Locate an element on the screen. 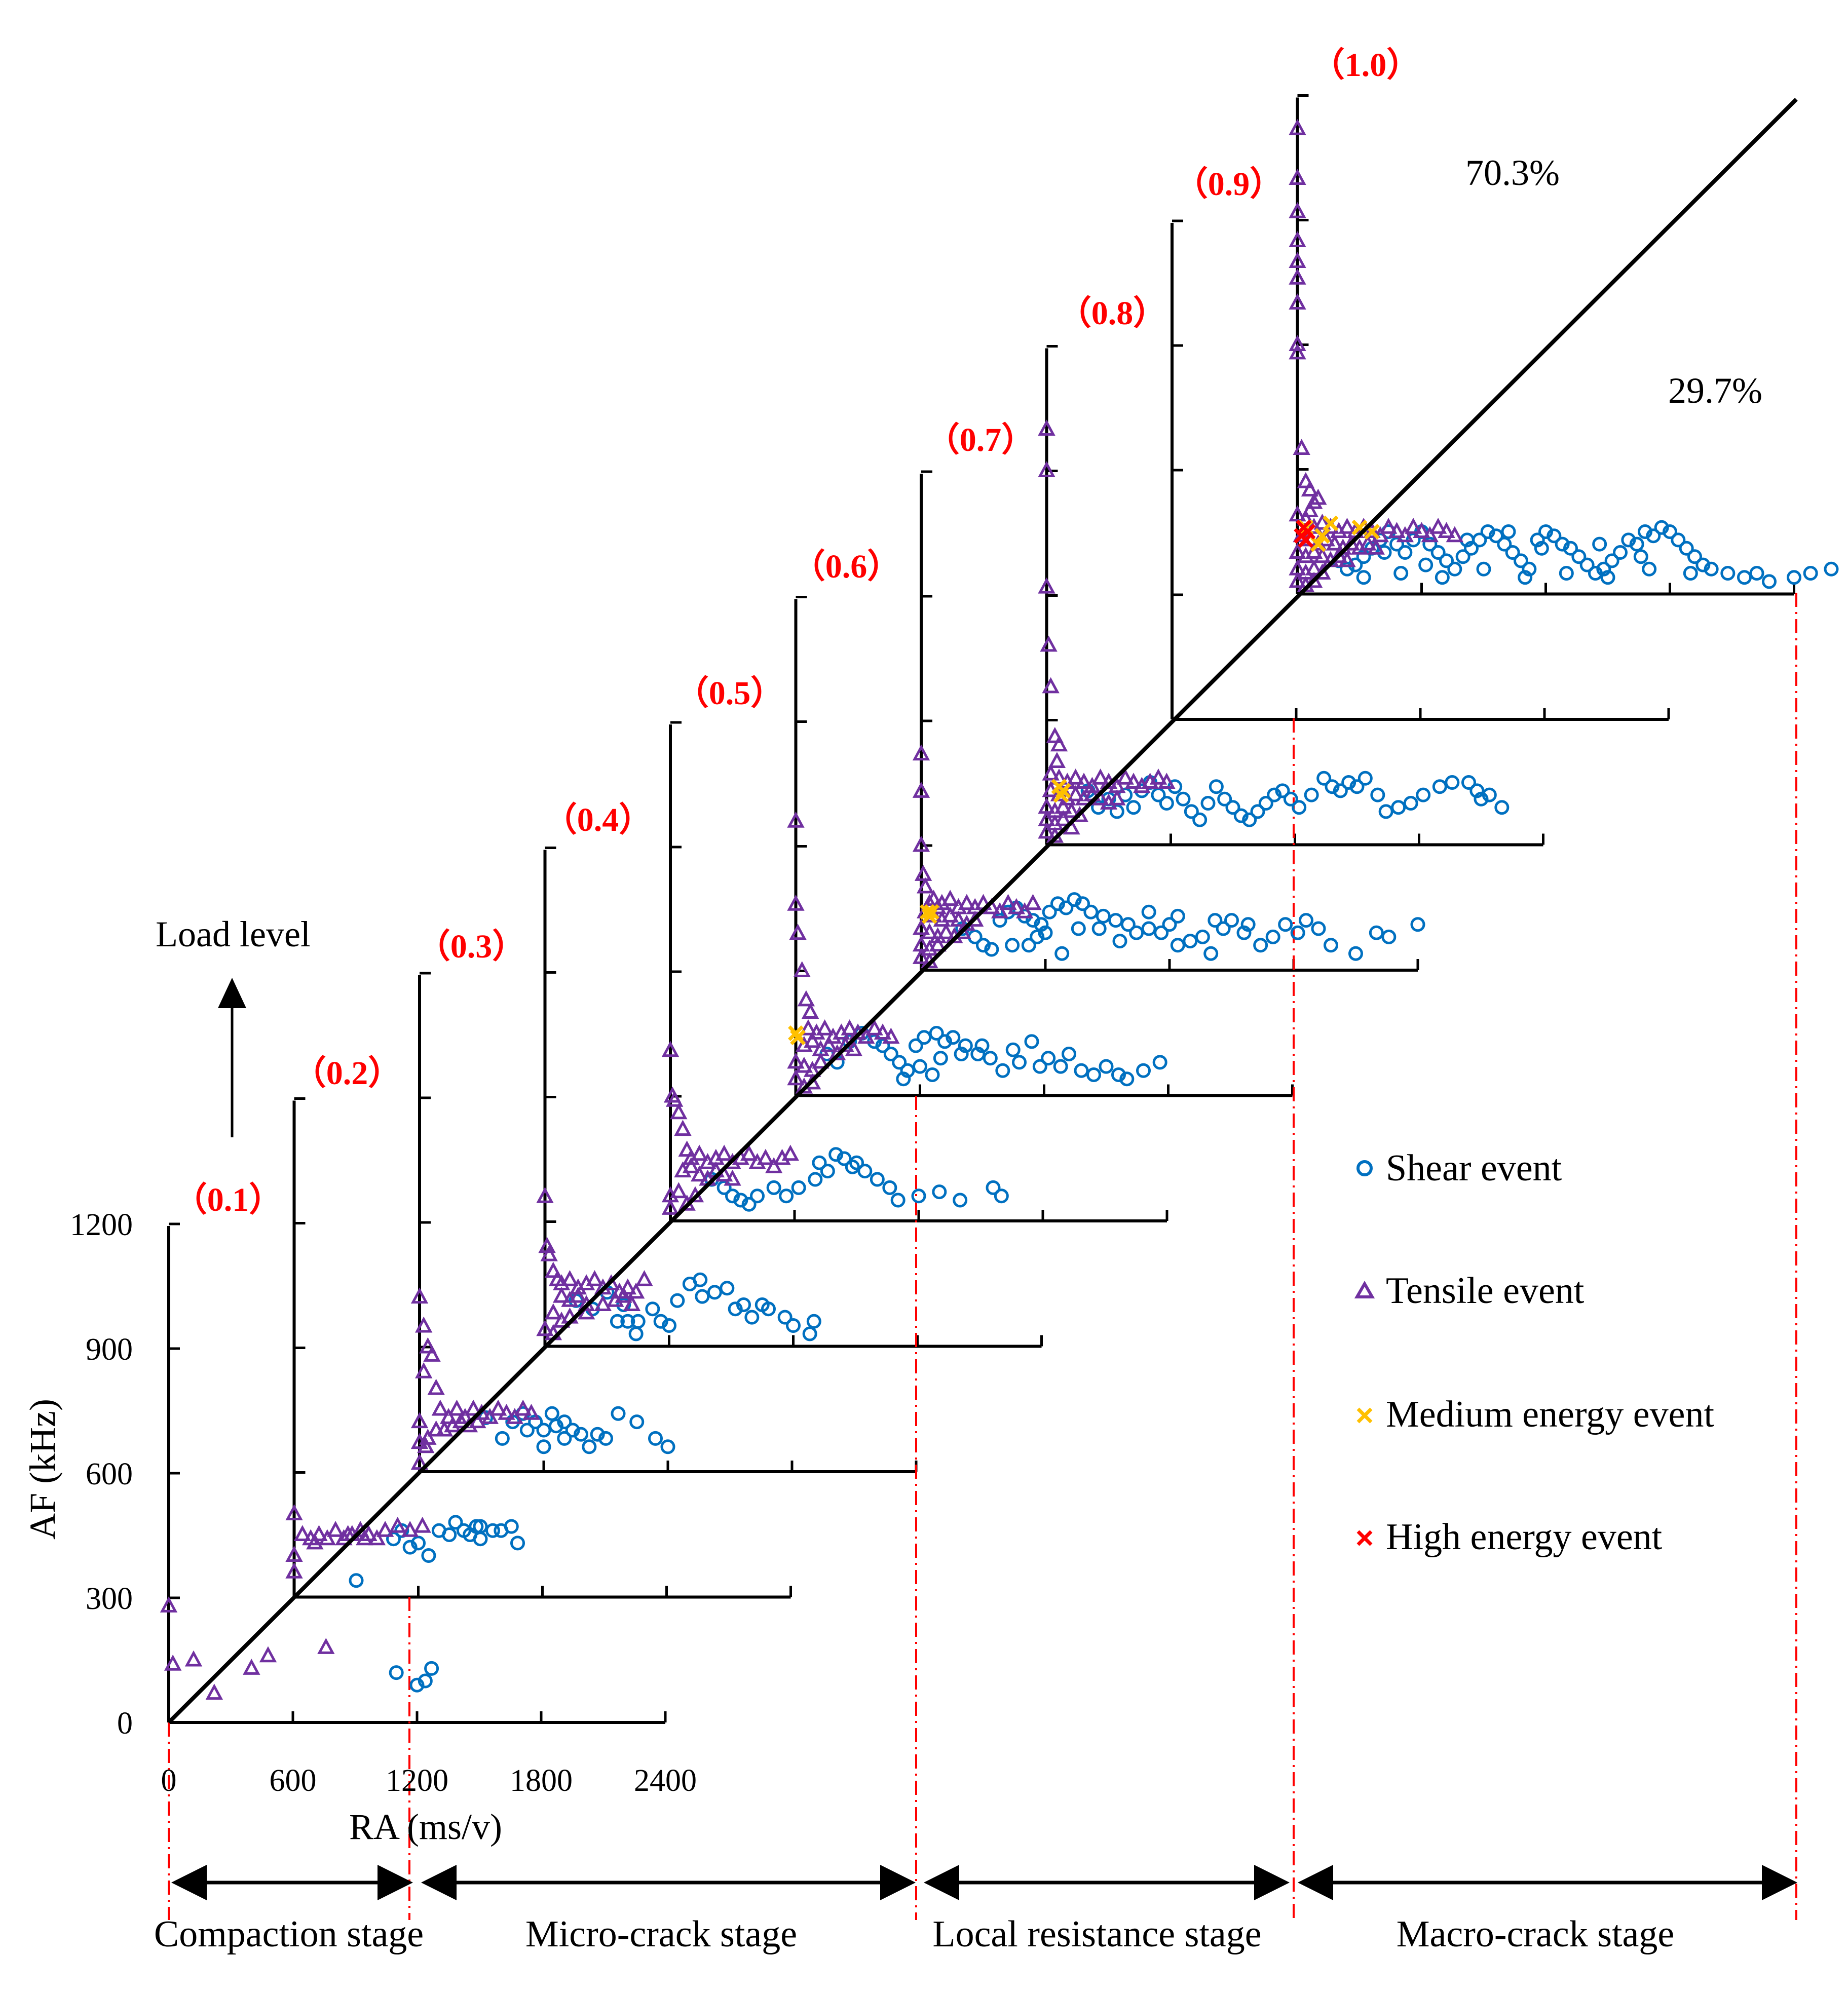 This screenshot has height=1994, width=1848. legend-label-tensile: Tensile event is located at coordinates (1485, 1291).